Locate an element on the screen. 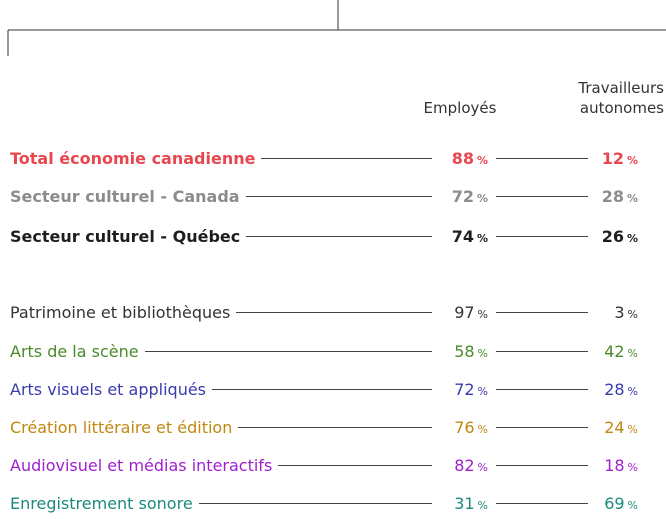 This screenshot has height=519, width=666. row: Secteur culturel - Canada 72% 28% is located at coordinates (324, 196).